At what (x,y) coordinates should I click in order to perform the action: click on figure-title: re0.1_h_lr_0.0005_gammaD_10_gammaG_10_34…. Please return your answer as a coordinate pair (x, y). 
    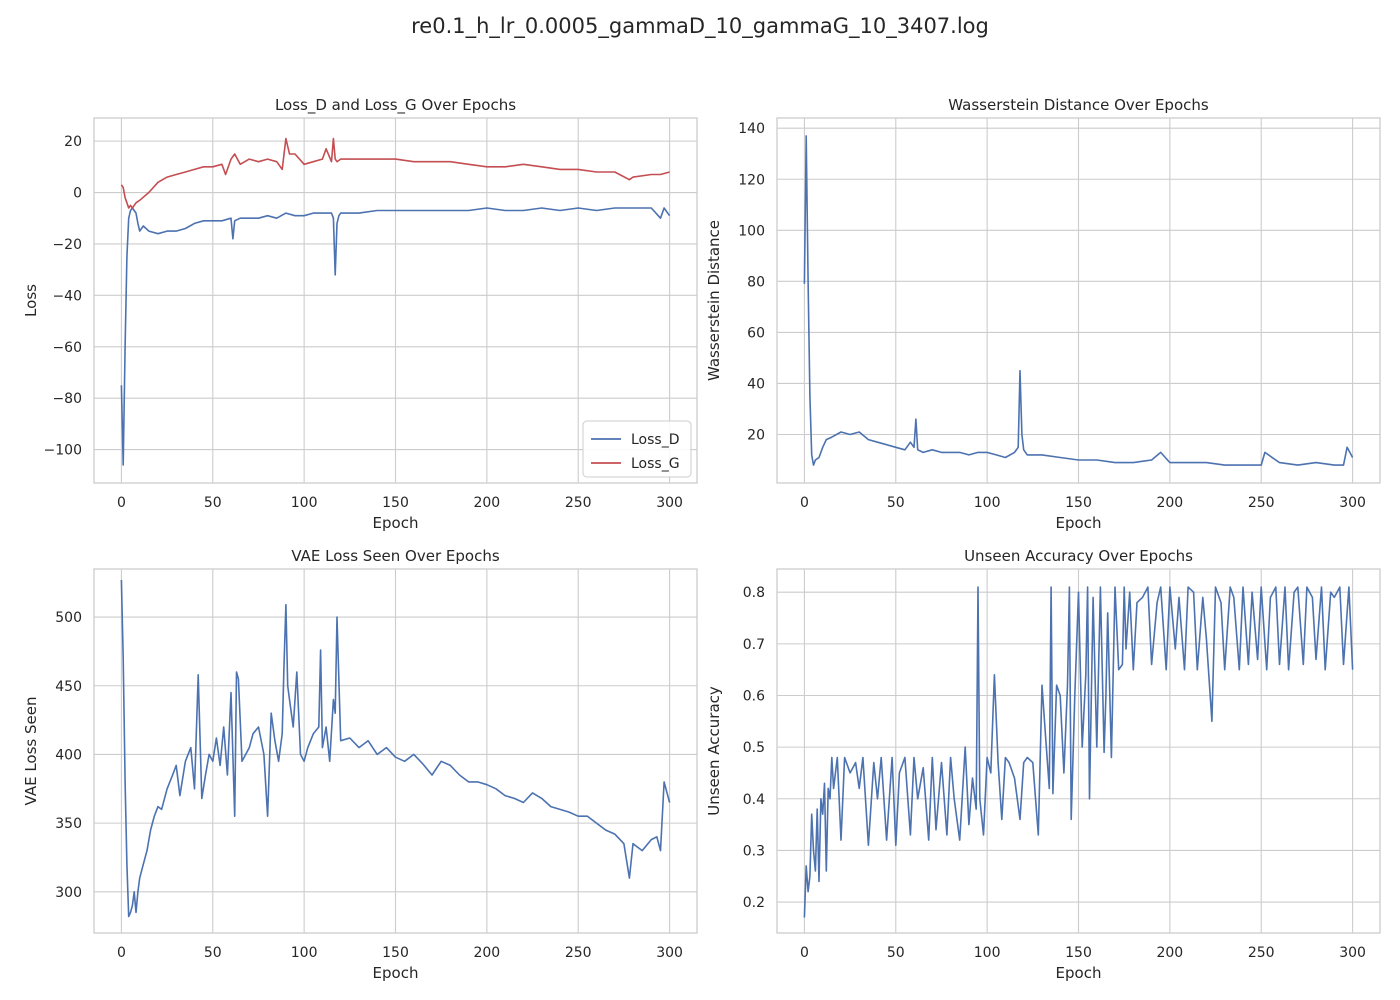
    Looking at the image, I should click on (700, 26).